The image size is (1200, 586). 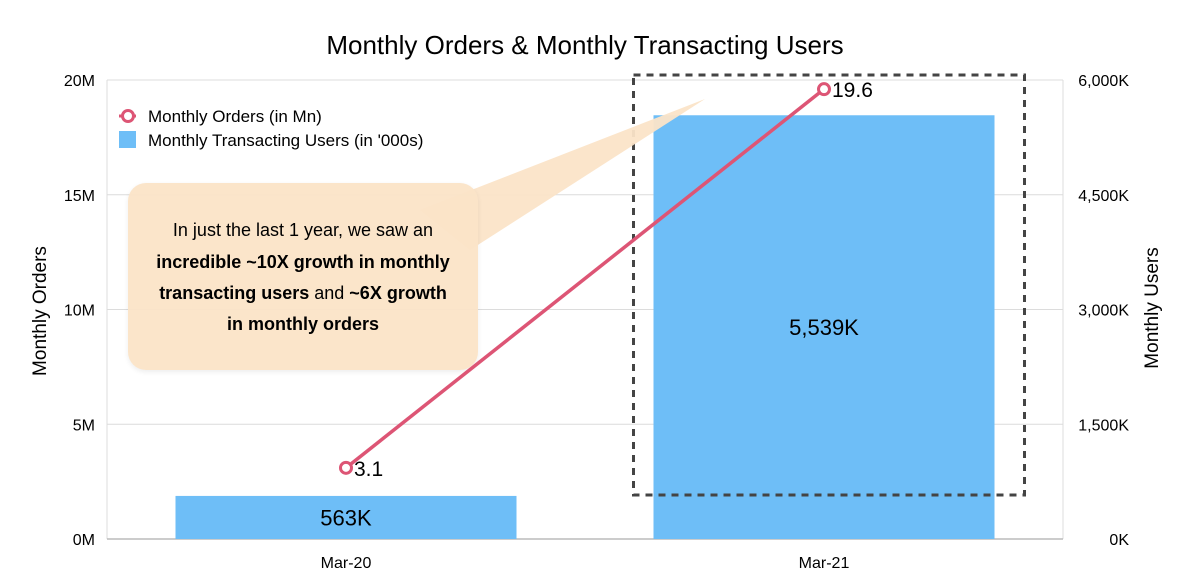 What do you see at coordinates (128, 116) in the screenshot?
I see `legend-marker-icon` at bounding box center [128, 116].